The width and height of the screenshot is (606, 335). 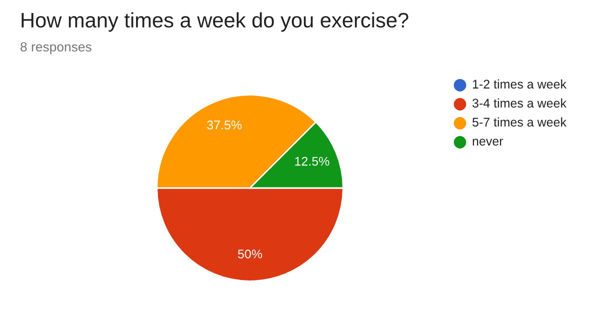 I want to click on legend-label: never, so click(x=488, y=142).